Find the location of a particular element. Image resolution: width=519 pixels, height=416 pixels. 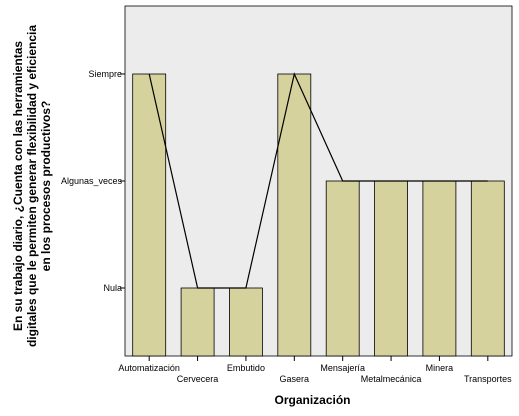

x-tick-label-6: Minera is located at coordinates (440, 368).